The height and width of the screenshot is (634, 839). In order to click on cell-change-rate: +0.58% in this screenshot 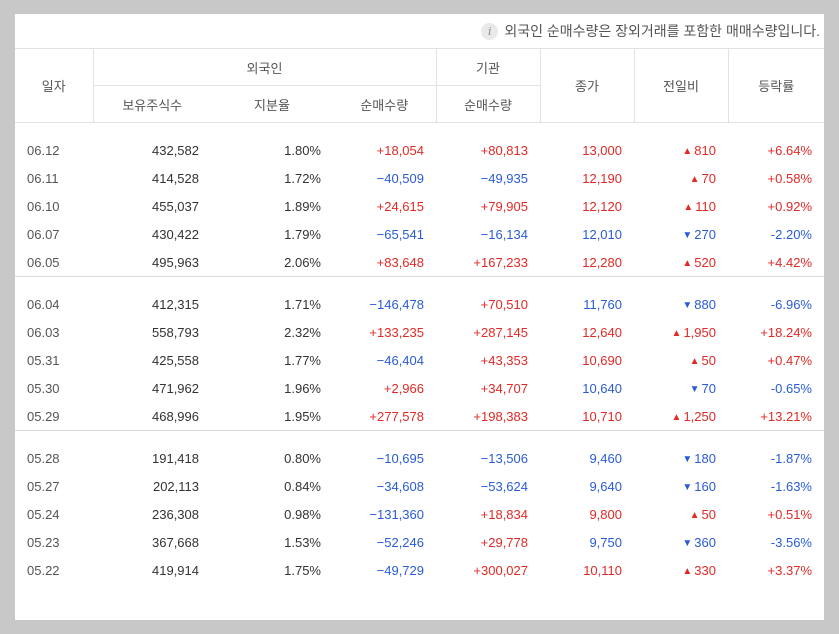, I will do `click(776, 179)`.